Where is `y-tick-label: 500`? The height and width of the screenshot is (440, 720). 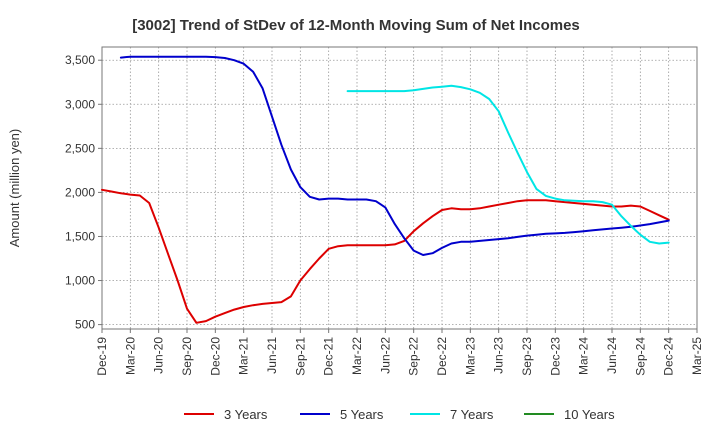 y-tick-label: 500 is located at coordinates (85, 325).